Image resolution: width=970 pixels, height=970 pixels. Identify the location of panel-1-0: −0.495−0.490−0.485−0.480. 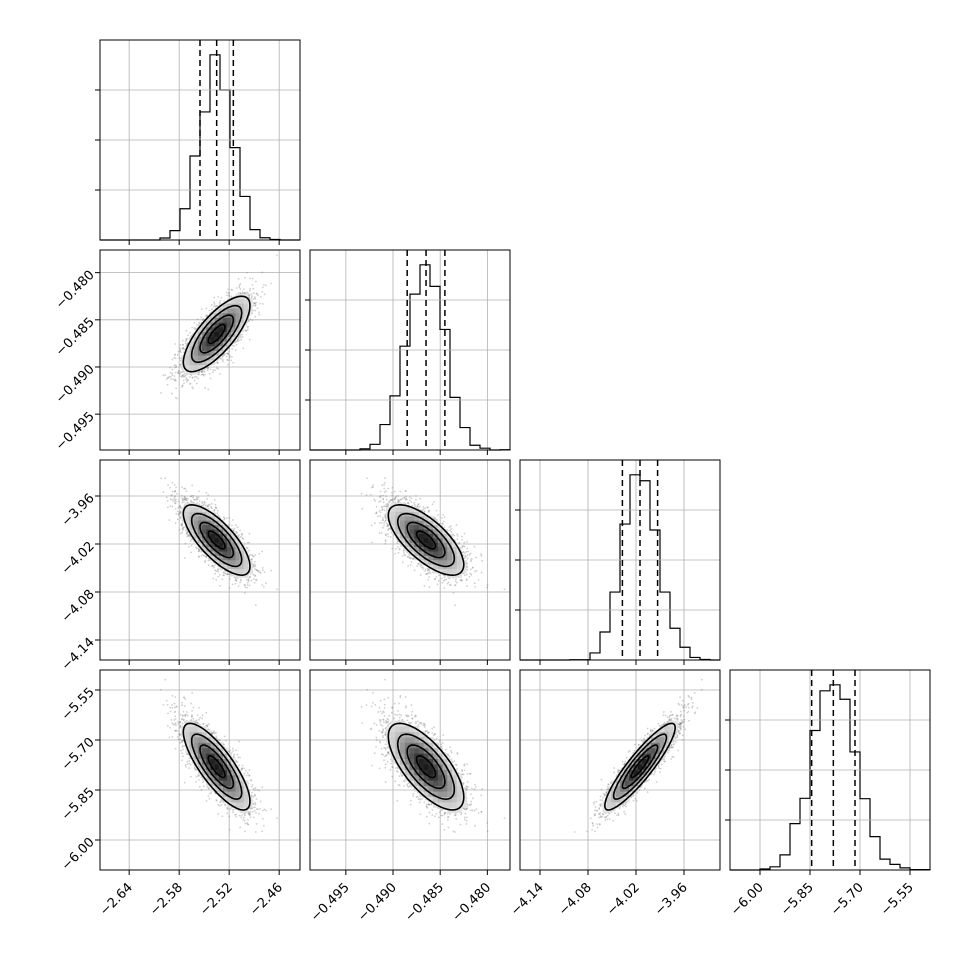
(177, 352).